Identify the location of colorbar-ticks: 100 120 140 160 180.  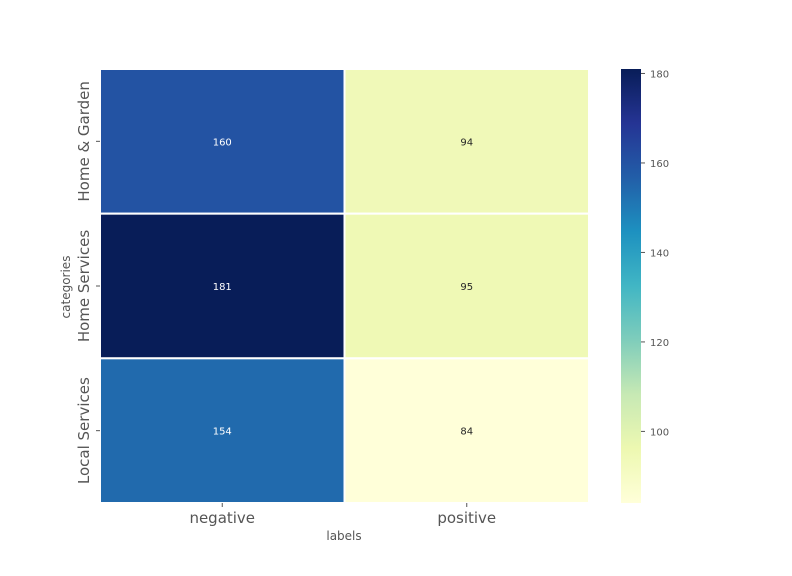
(655, 253).